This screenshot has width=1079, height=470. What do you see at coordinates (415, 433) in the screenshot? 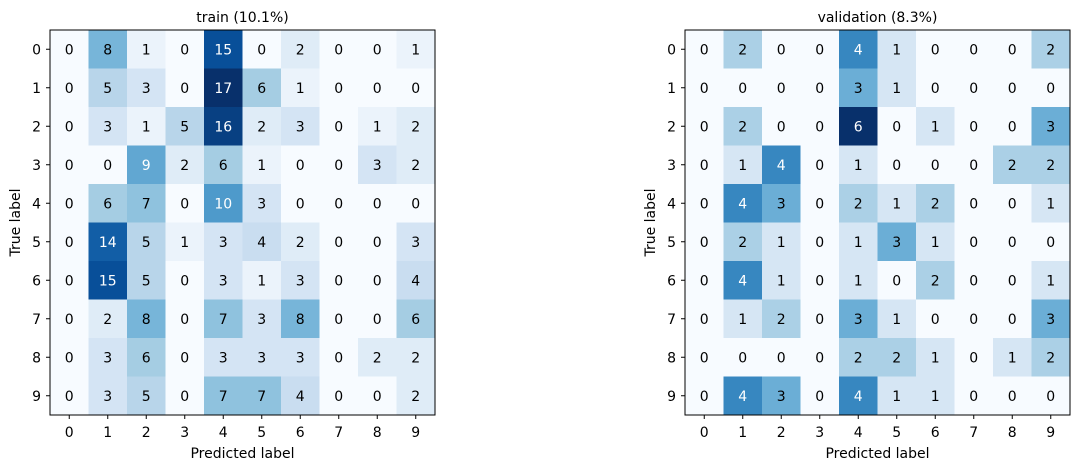
I see `x-tick-label: 9` at bounding box center [415, 433].